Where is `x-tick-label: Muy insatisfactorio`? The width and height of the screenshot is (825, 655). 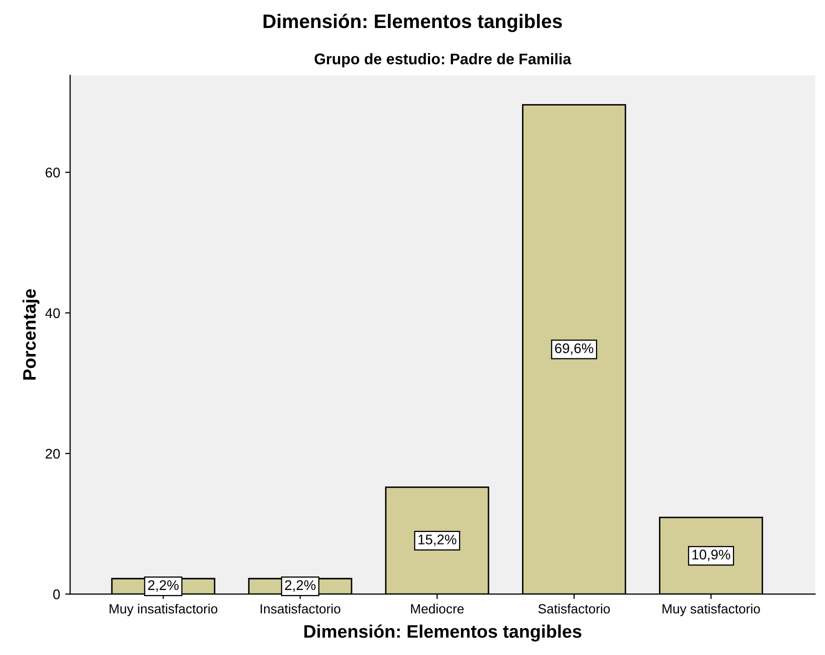
x-tick-label: Muy insatisfactorio is located at coordinates (164, 610).